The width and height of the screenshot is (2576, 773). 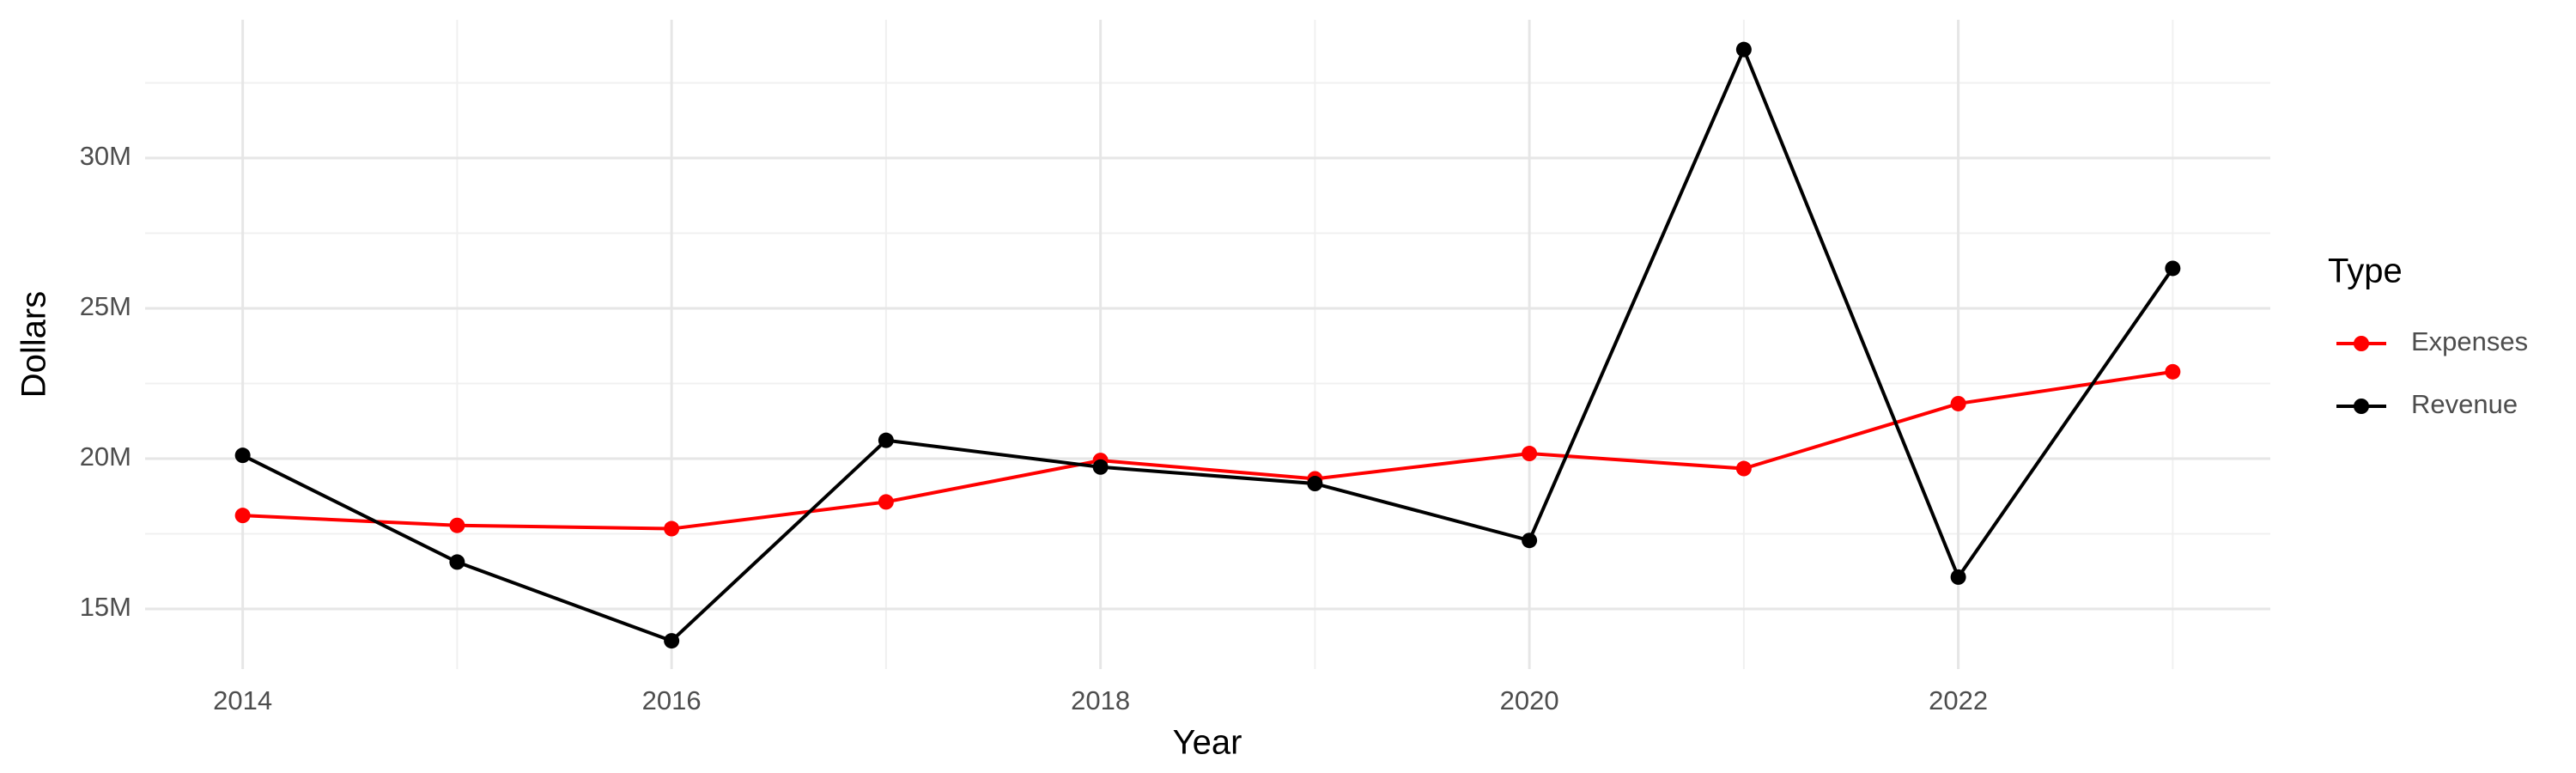 What do you see at coordinates (1207, 743) in the screenshot?
I see `x-axis-title: Year` at bounding box center [1207, 743].